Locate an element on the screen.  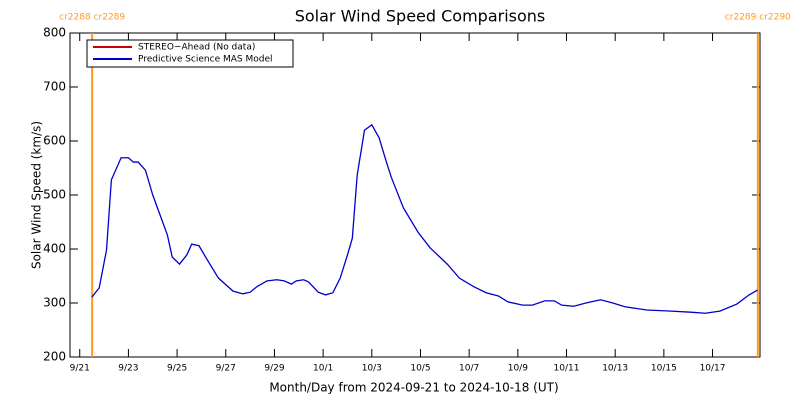
y-tick-label: 500 is located at coordinates (54, 195).